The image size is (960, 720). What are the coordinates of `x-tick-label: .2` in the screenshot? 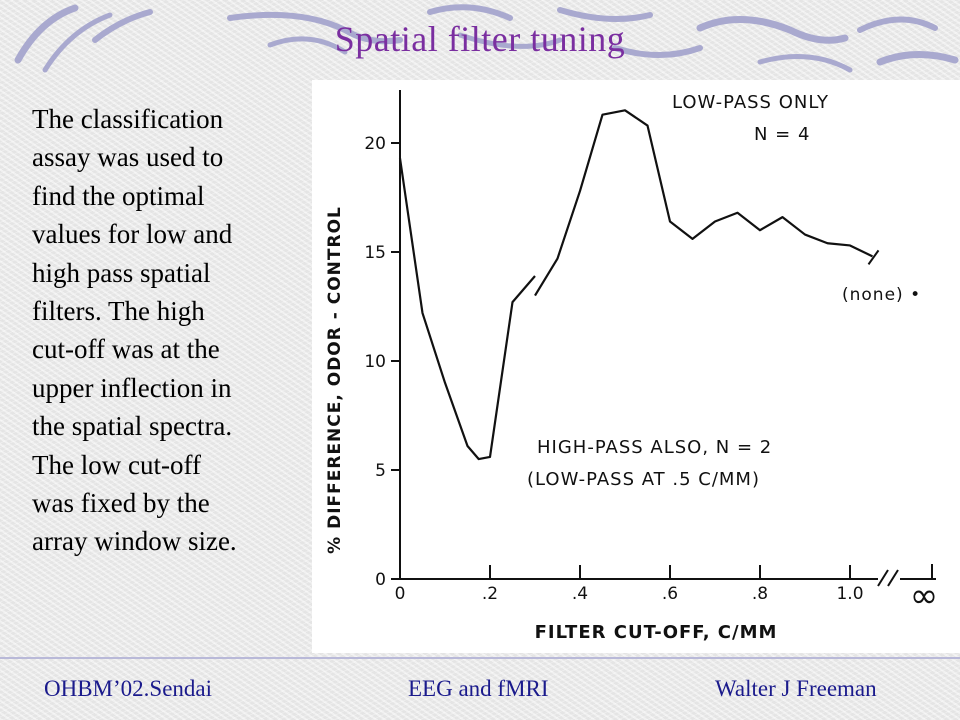 It's located at (490, 594).